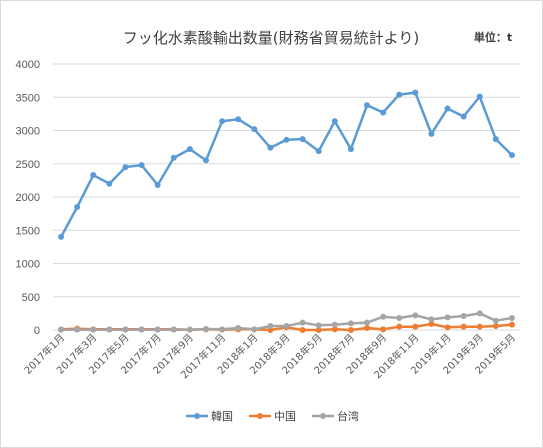 This screenshot has height=448, width=543. What do you see at coordinates (222, 416) in the screenshot?
I see `legend-label: 韓国` at bounding box center [222, 416].